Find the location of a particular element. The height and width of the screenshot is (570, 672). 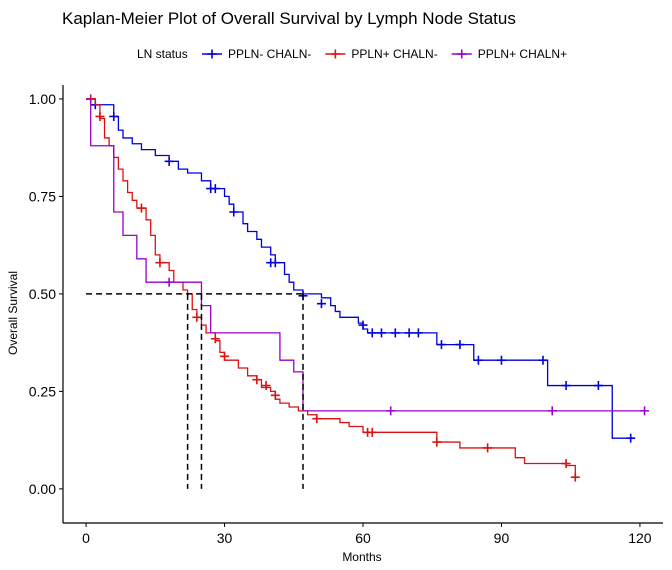

y-tick-label: 0.25 is located at coordinates (42, 391).